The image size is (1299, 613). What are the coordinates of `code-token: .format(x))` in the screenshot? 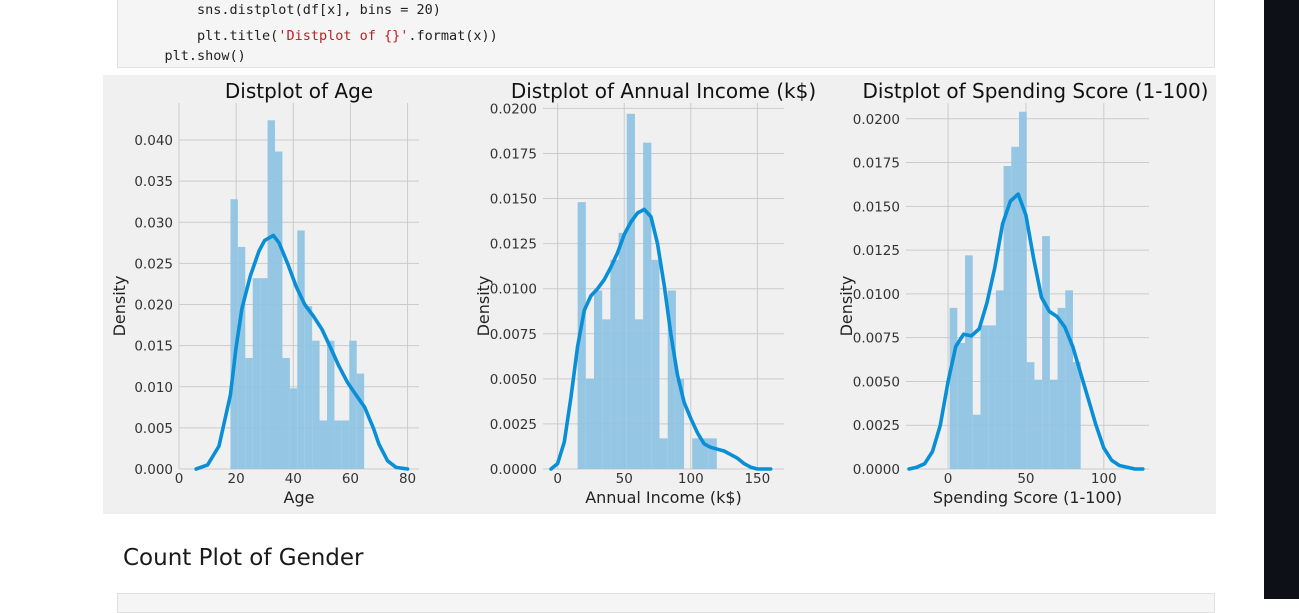 It's located at (453, 36).